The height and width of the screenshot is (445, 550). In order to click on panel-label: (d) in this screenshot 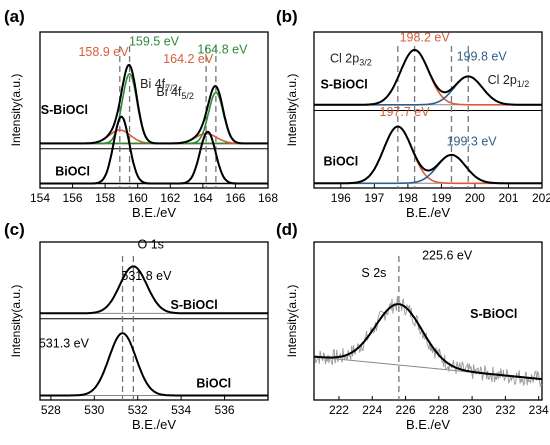, I will do `click(287, 229)`.